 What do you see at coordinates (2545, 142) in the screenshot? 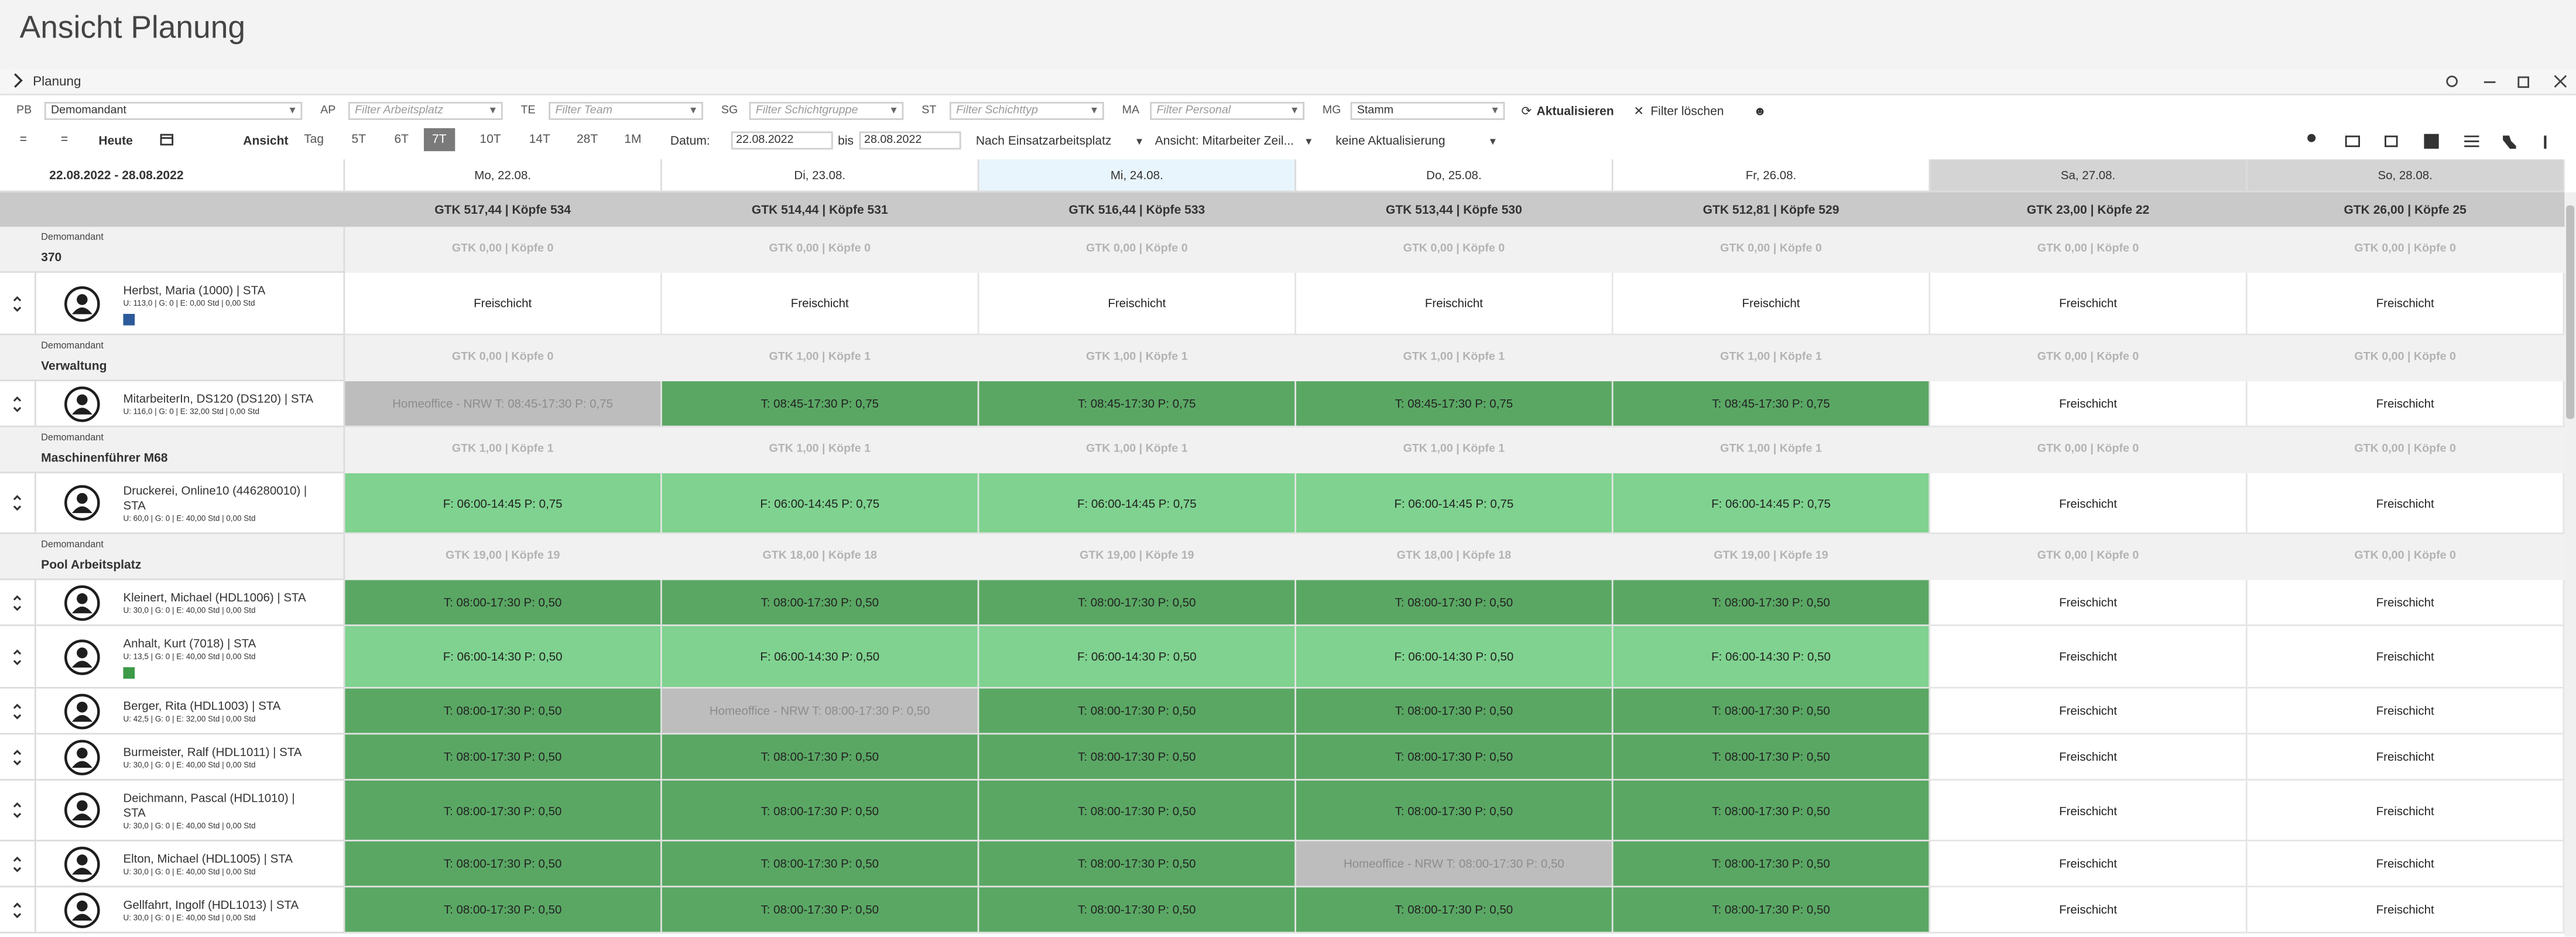
I see `delete-icon` at bounding box center [2545, 142].